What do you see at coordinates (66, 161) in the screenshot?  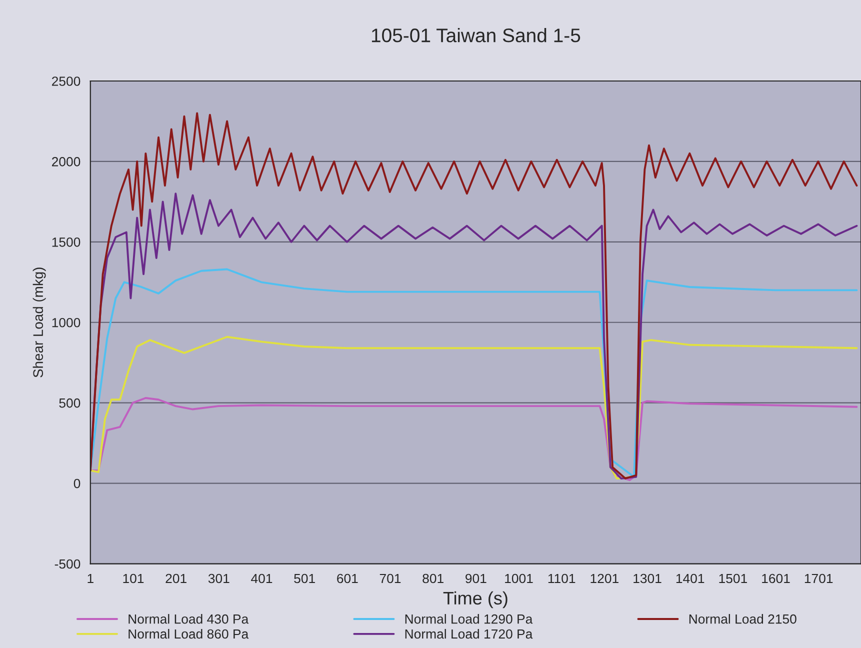 I see `y-tick-label: 2000` at bounding box center [66, 161].